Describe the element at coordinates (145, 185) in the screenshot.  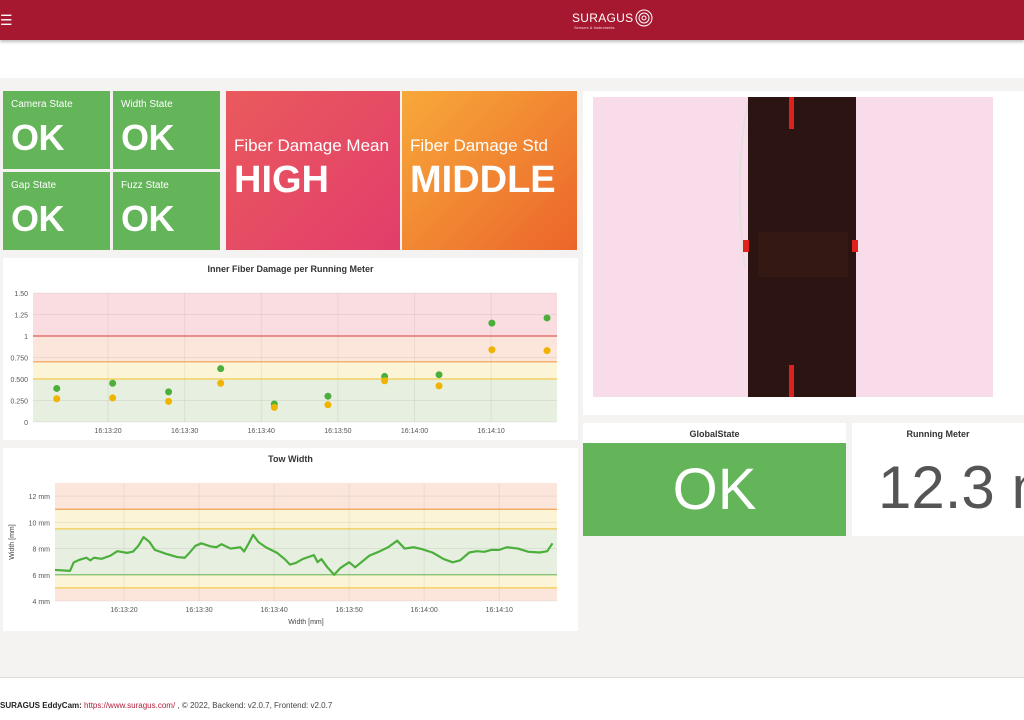
I see `tile-label: Fuzz State` at that location.